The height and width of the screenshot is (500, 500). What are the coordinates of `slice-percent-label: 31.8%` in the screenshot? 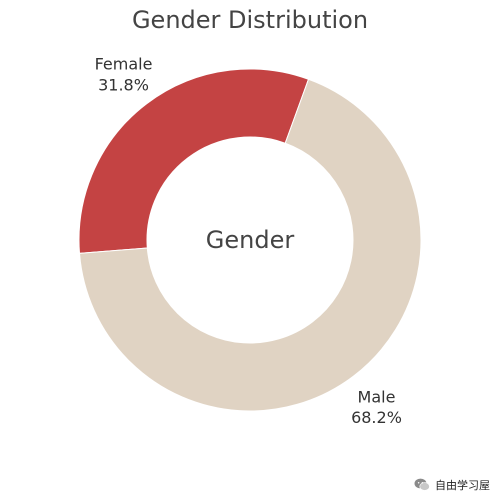 It's located at (123, 84).